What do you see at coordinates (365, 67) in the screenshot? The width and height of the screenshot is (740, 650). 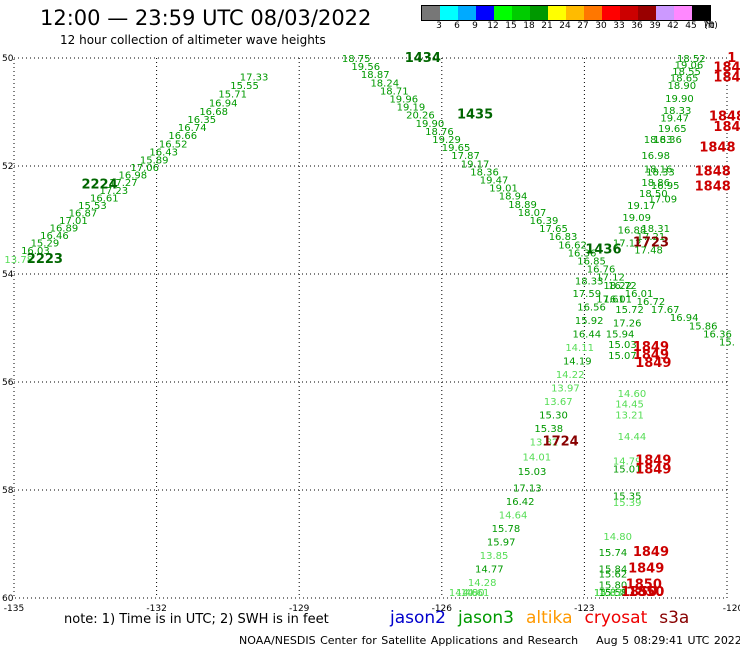 I see `wave-height-value: 19.56` at bounding box center [365, 67].